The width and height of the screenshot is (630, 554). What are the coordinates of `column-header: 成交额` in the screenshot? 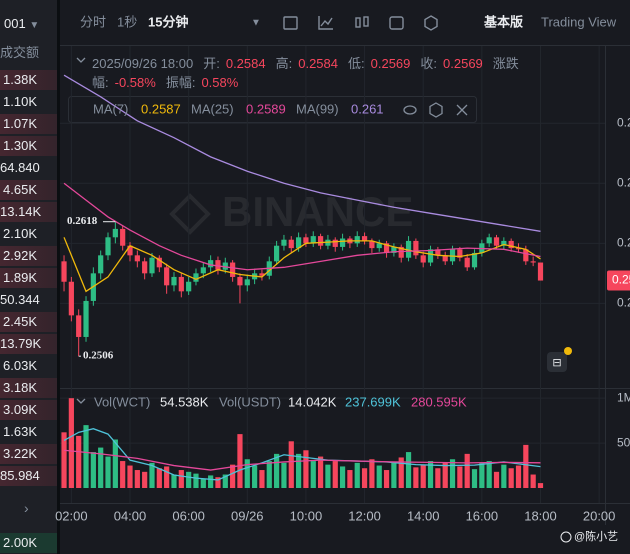 It's located at (20, 52).